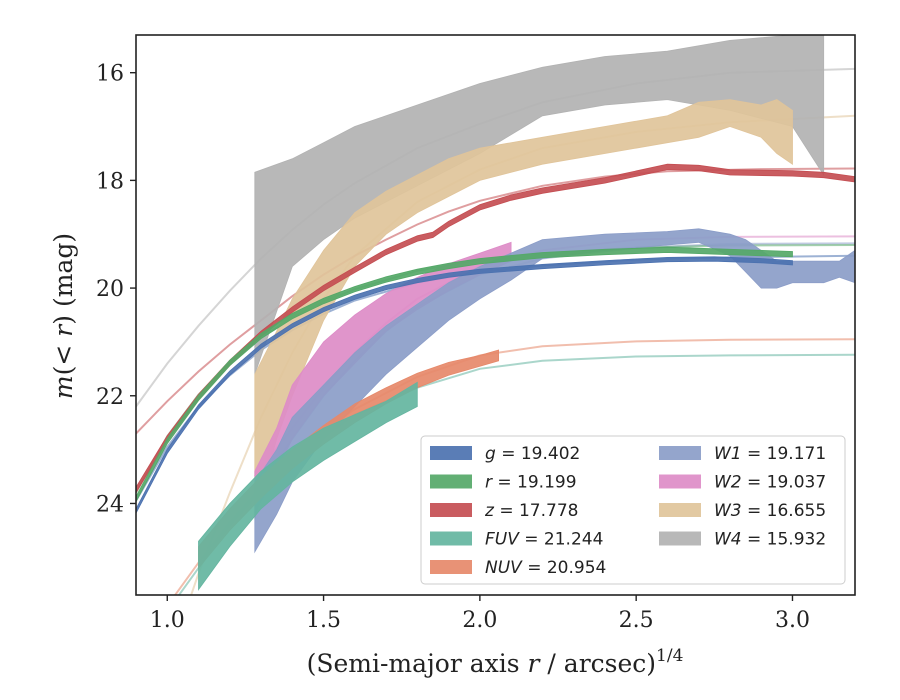  What do you see at coordinates (110, 181) in the screenshot?
I see `y-tick-label: 18` at bounding box center [110, 181].